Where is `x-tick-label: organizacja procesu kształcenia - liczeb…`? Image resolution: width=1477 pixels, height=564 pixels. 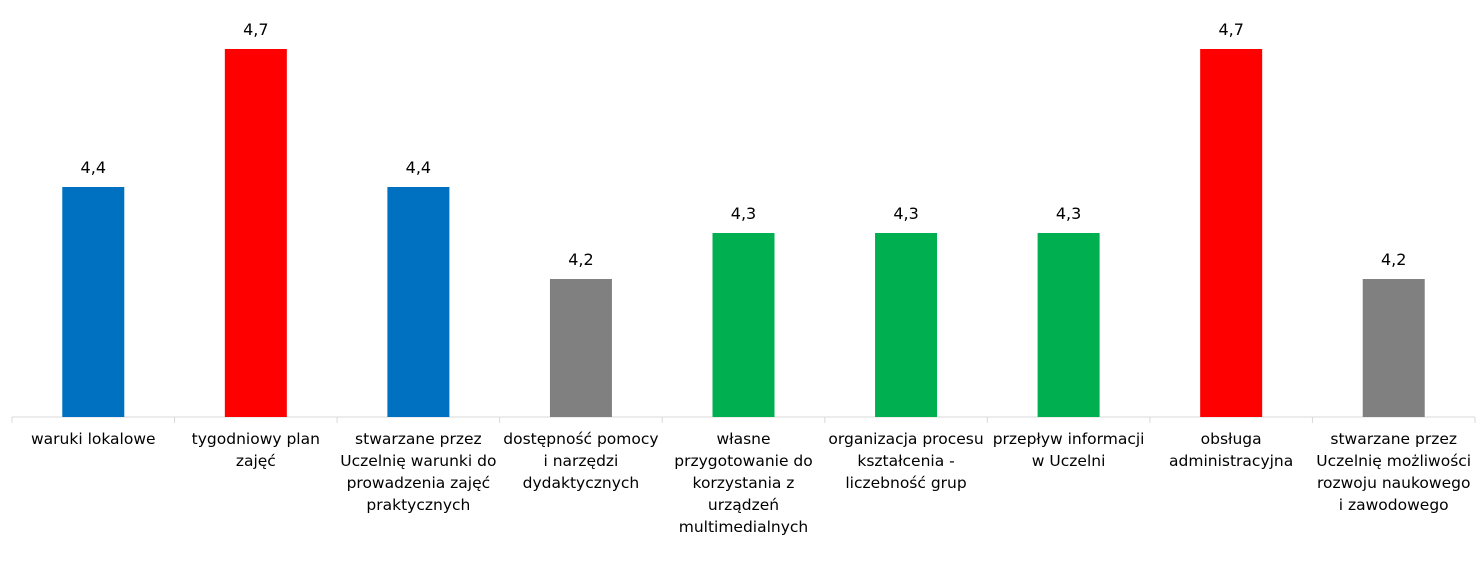
x-tick-label: organizacja procesu kształcenia - liczeb… is located at coordinates (906, 461).